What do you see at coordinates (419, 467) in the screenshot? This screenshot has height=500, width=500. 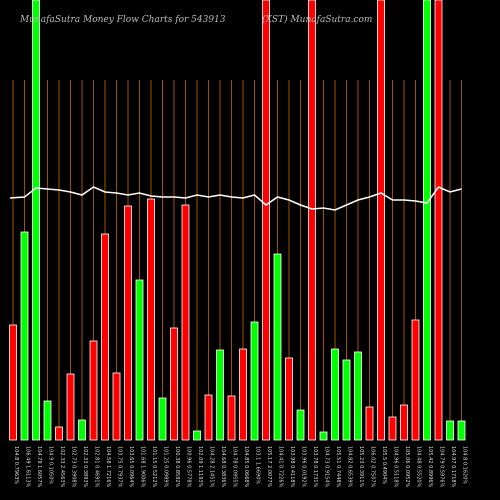 I see `x-label: 104.48 0.5520%` at bounding box center [419, 467].